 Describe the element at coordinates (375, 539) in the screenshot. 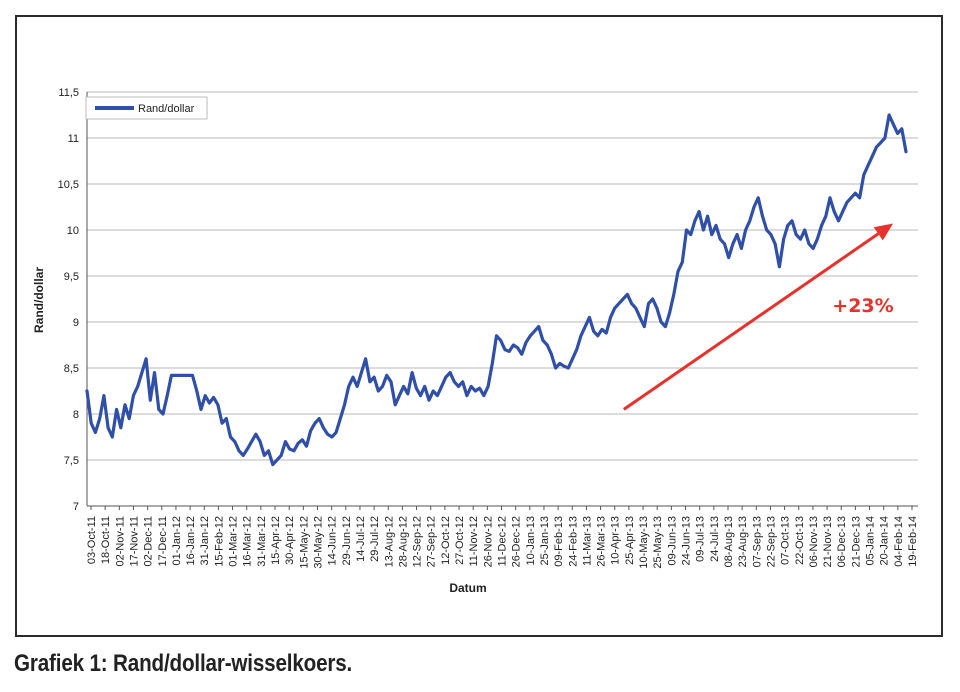

I see `x-tick-label: 29-Jul-12` at that location.